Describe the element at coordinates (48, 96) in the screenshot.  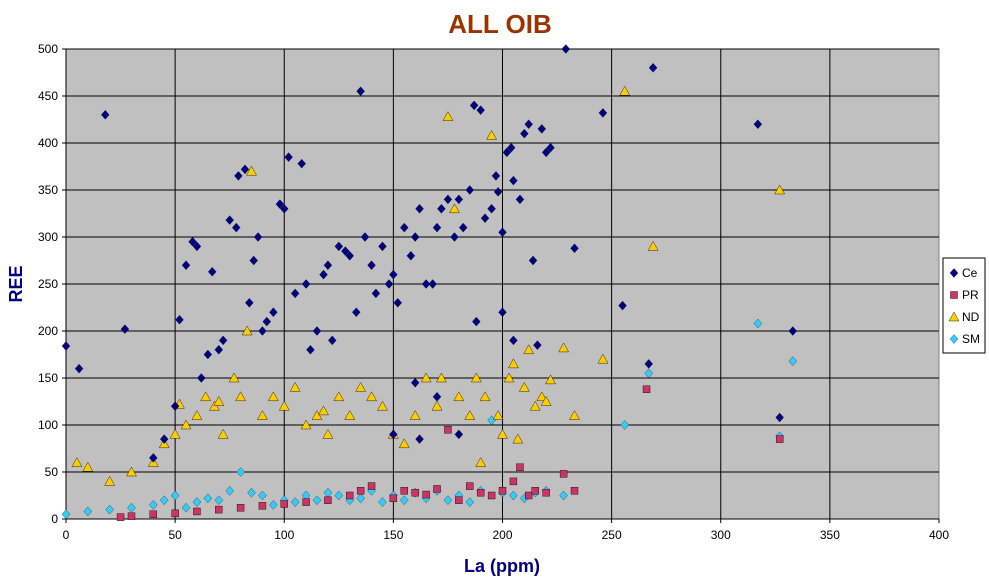
I see `y-tick-label: 450` at that location.